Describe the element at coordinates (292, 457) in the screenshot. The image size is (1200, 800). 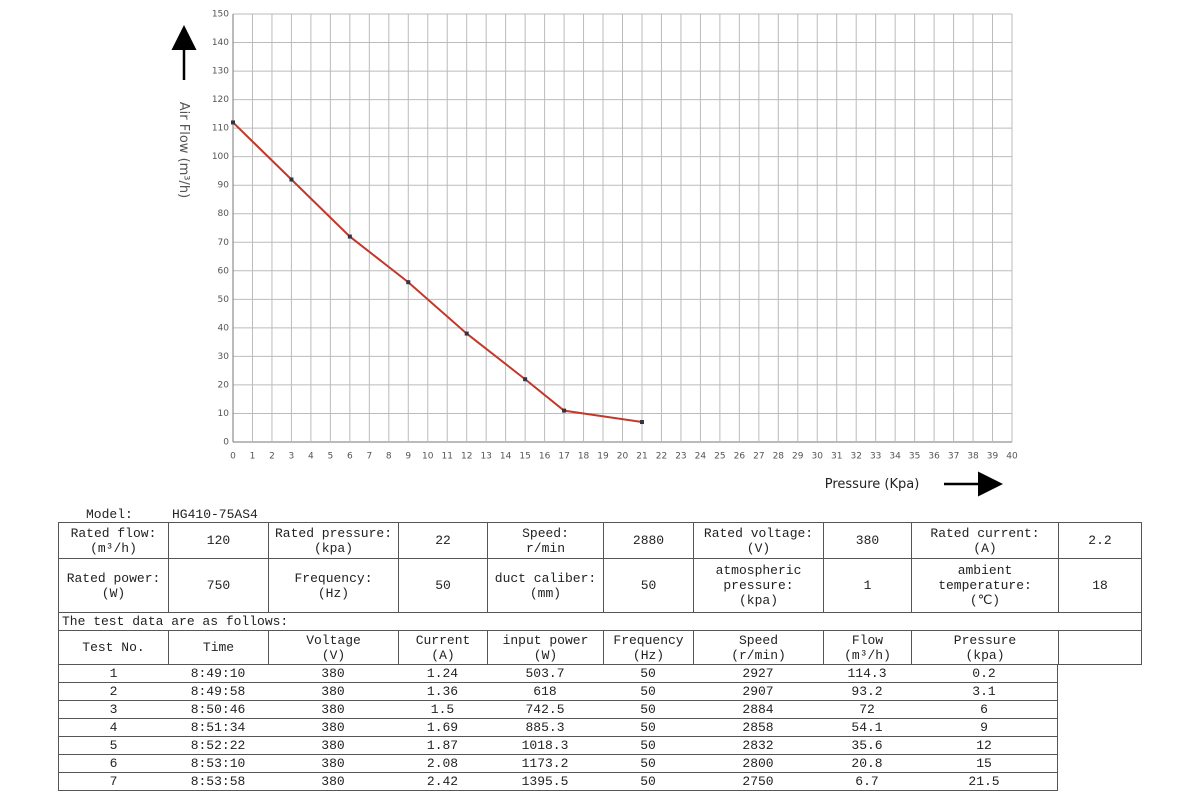
I see `x-tick-label: 3` at that location.